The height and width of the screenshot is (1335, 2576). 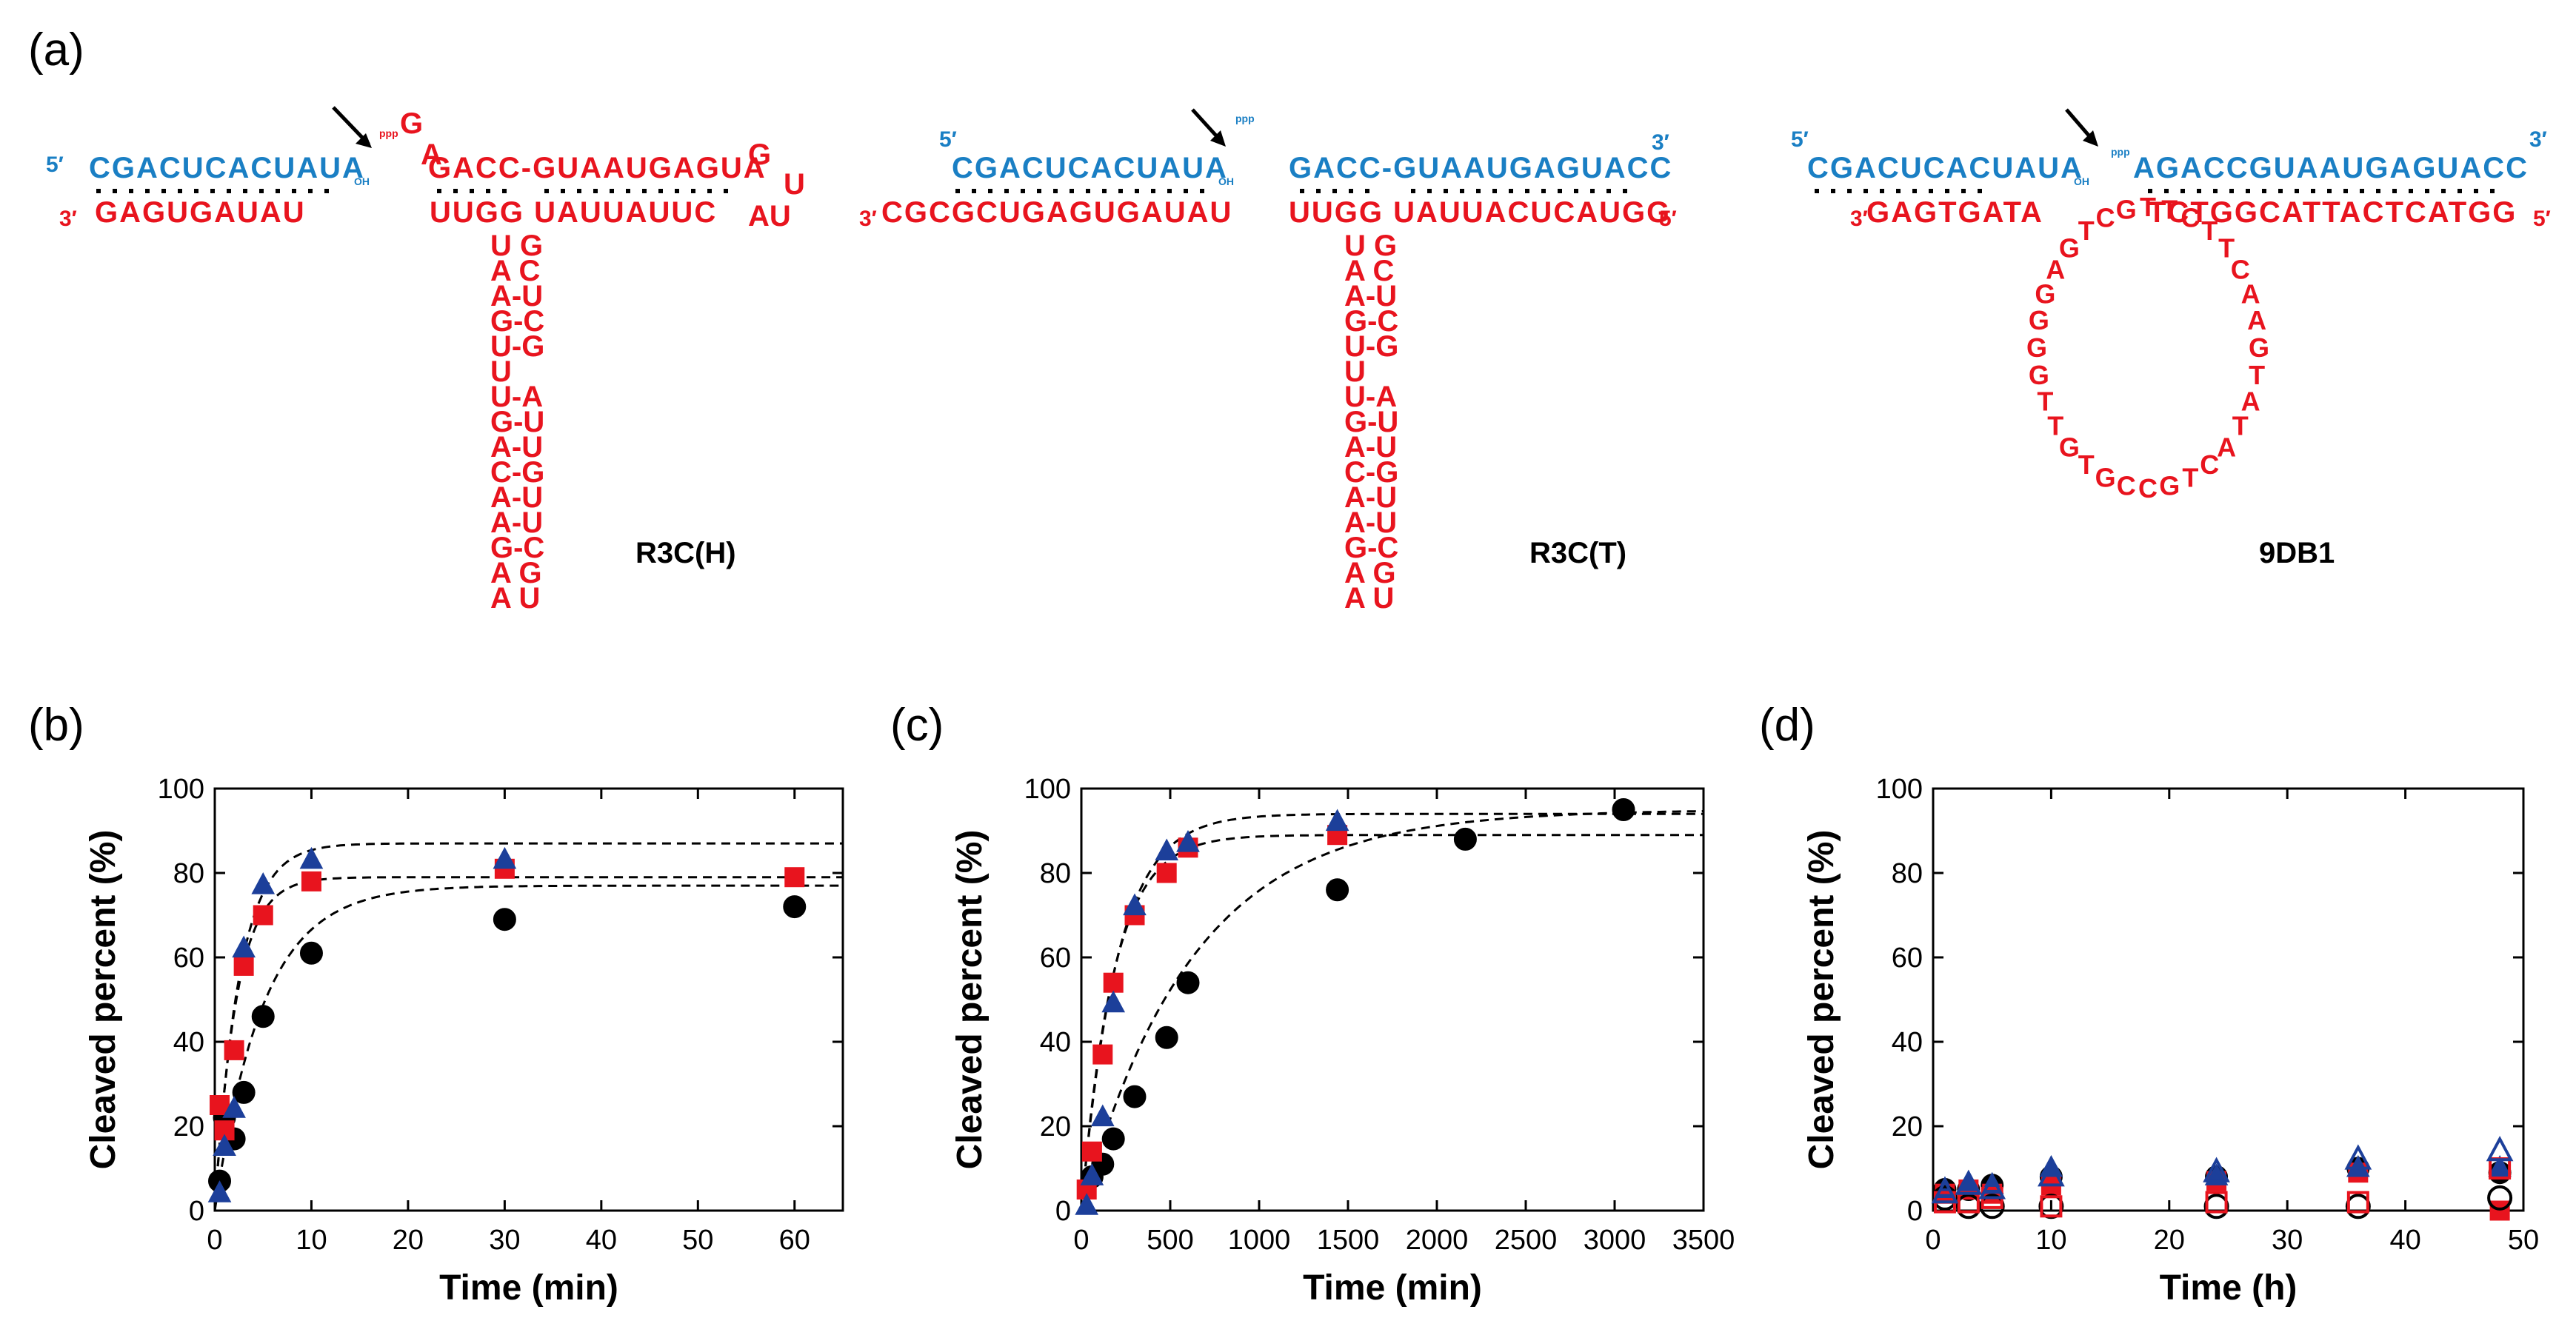 I want to click on x-tick-label: 2500, so click(x=1526, y=1241).